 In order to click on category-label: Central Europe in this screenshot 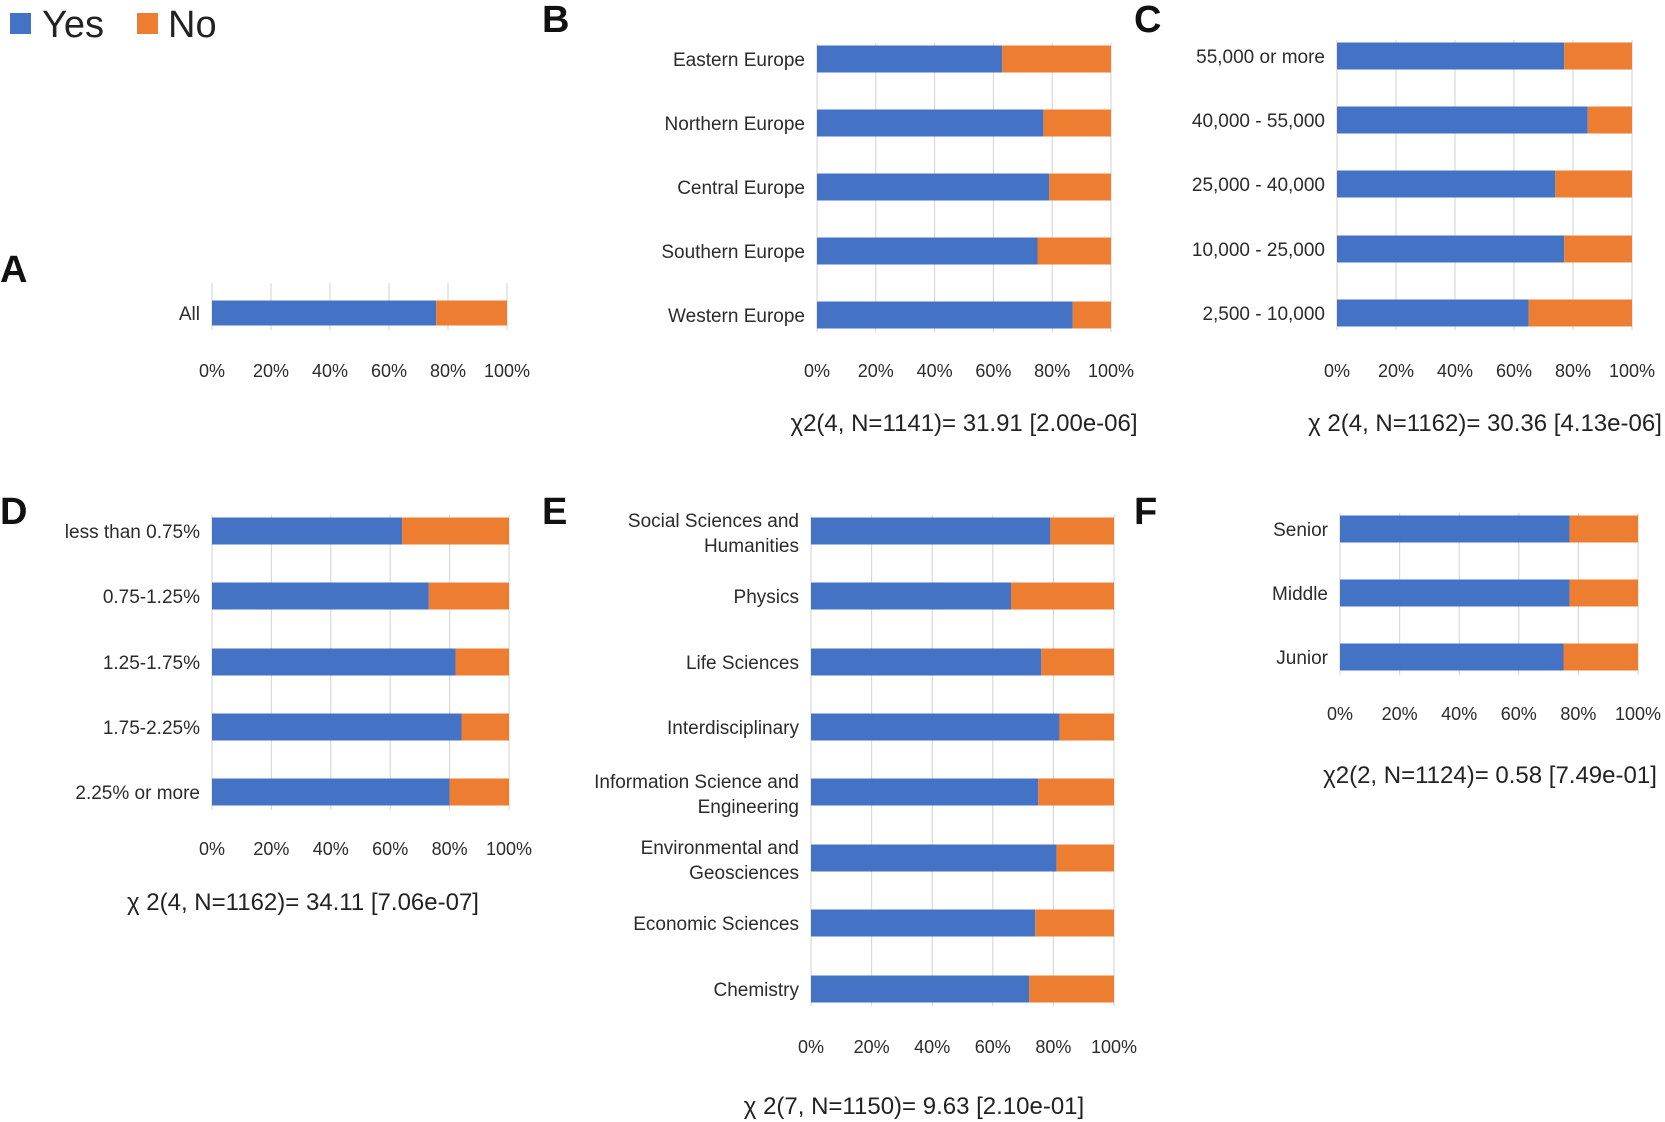, I will do `click(741, 188)`.